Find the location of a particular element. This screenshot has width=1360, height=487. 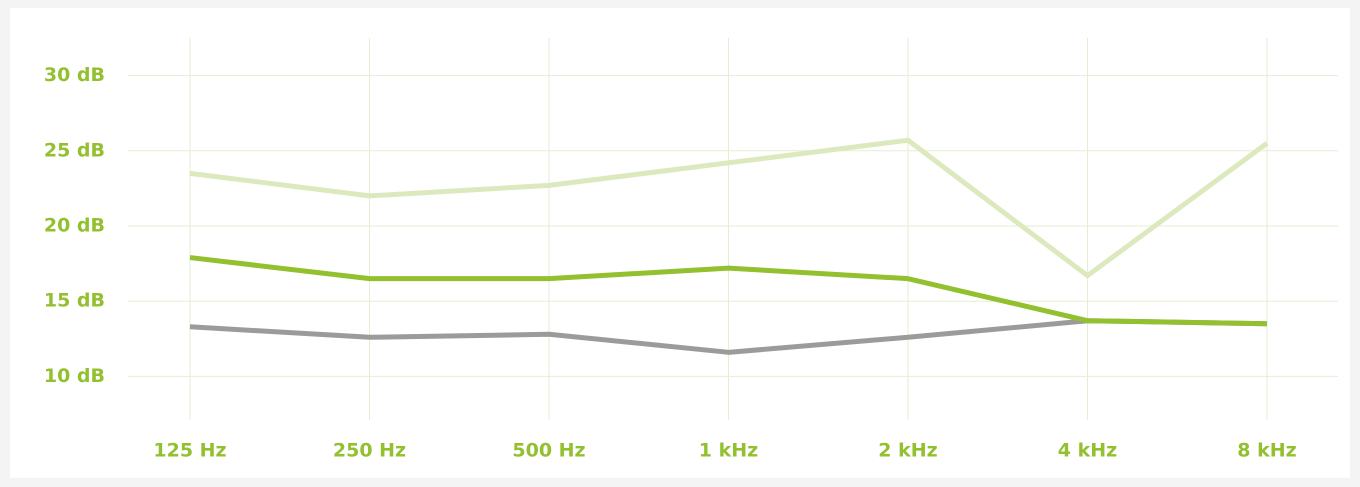

x-tick-label: 8 kHz is located at coordinates (1266, 451).